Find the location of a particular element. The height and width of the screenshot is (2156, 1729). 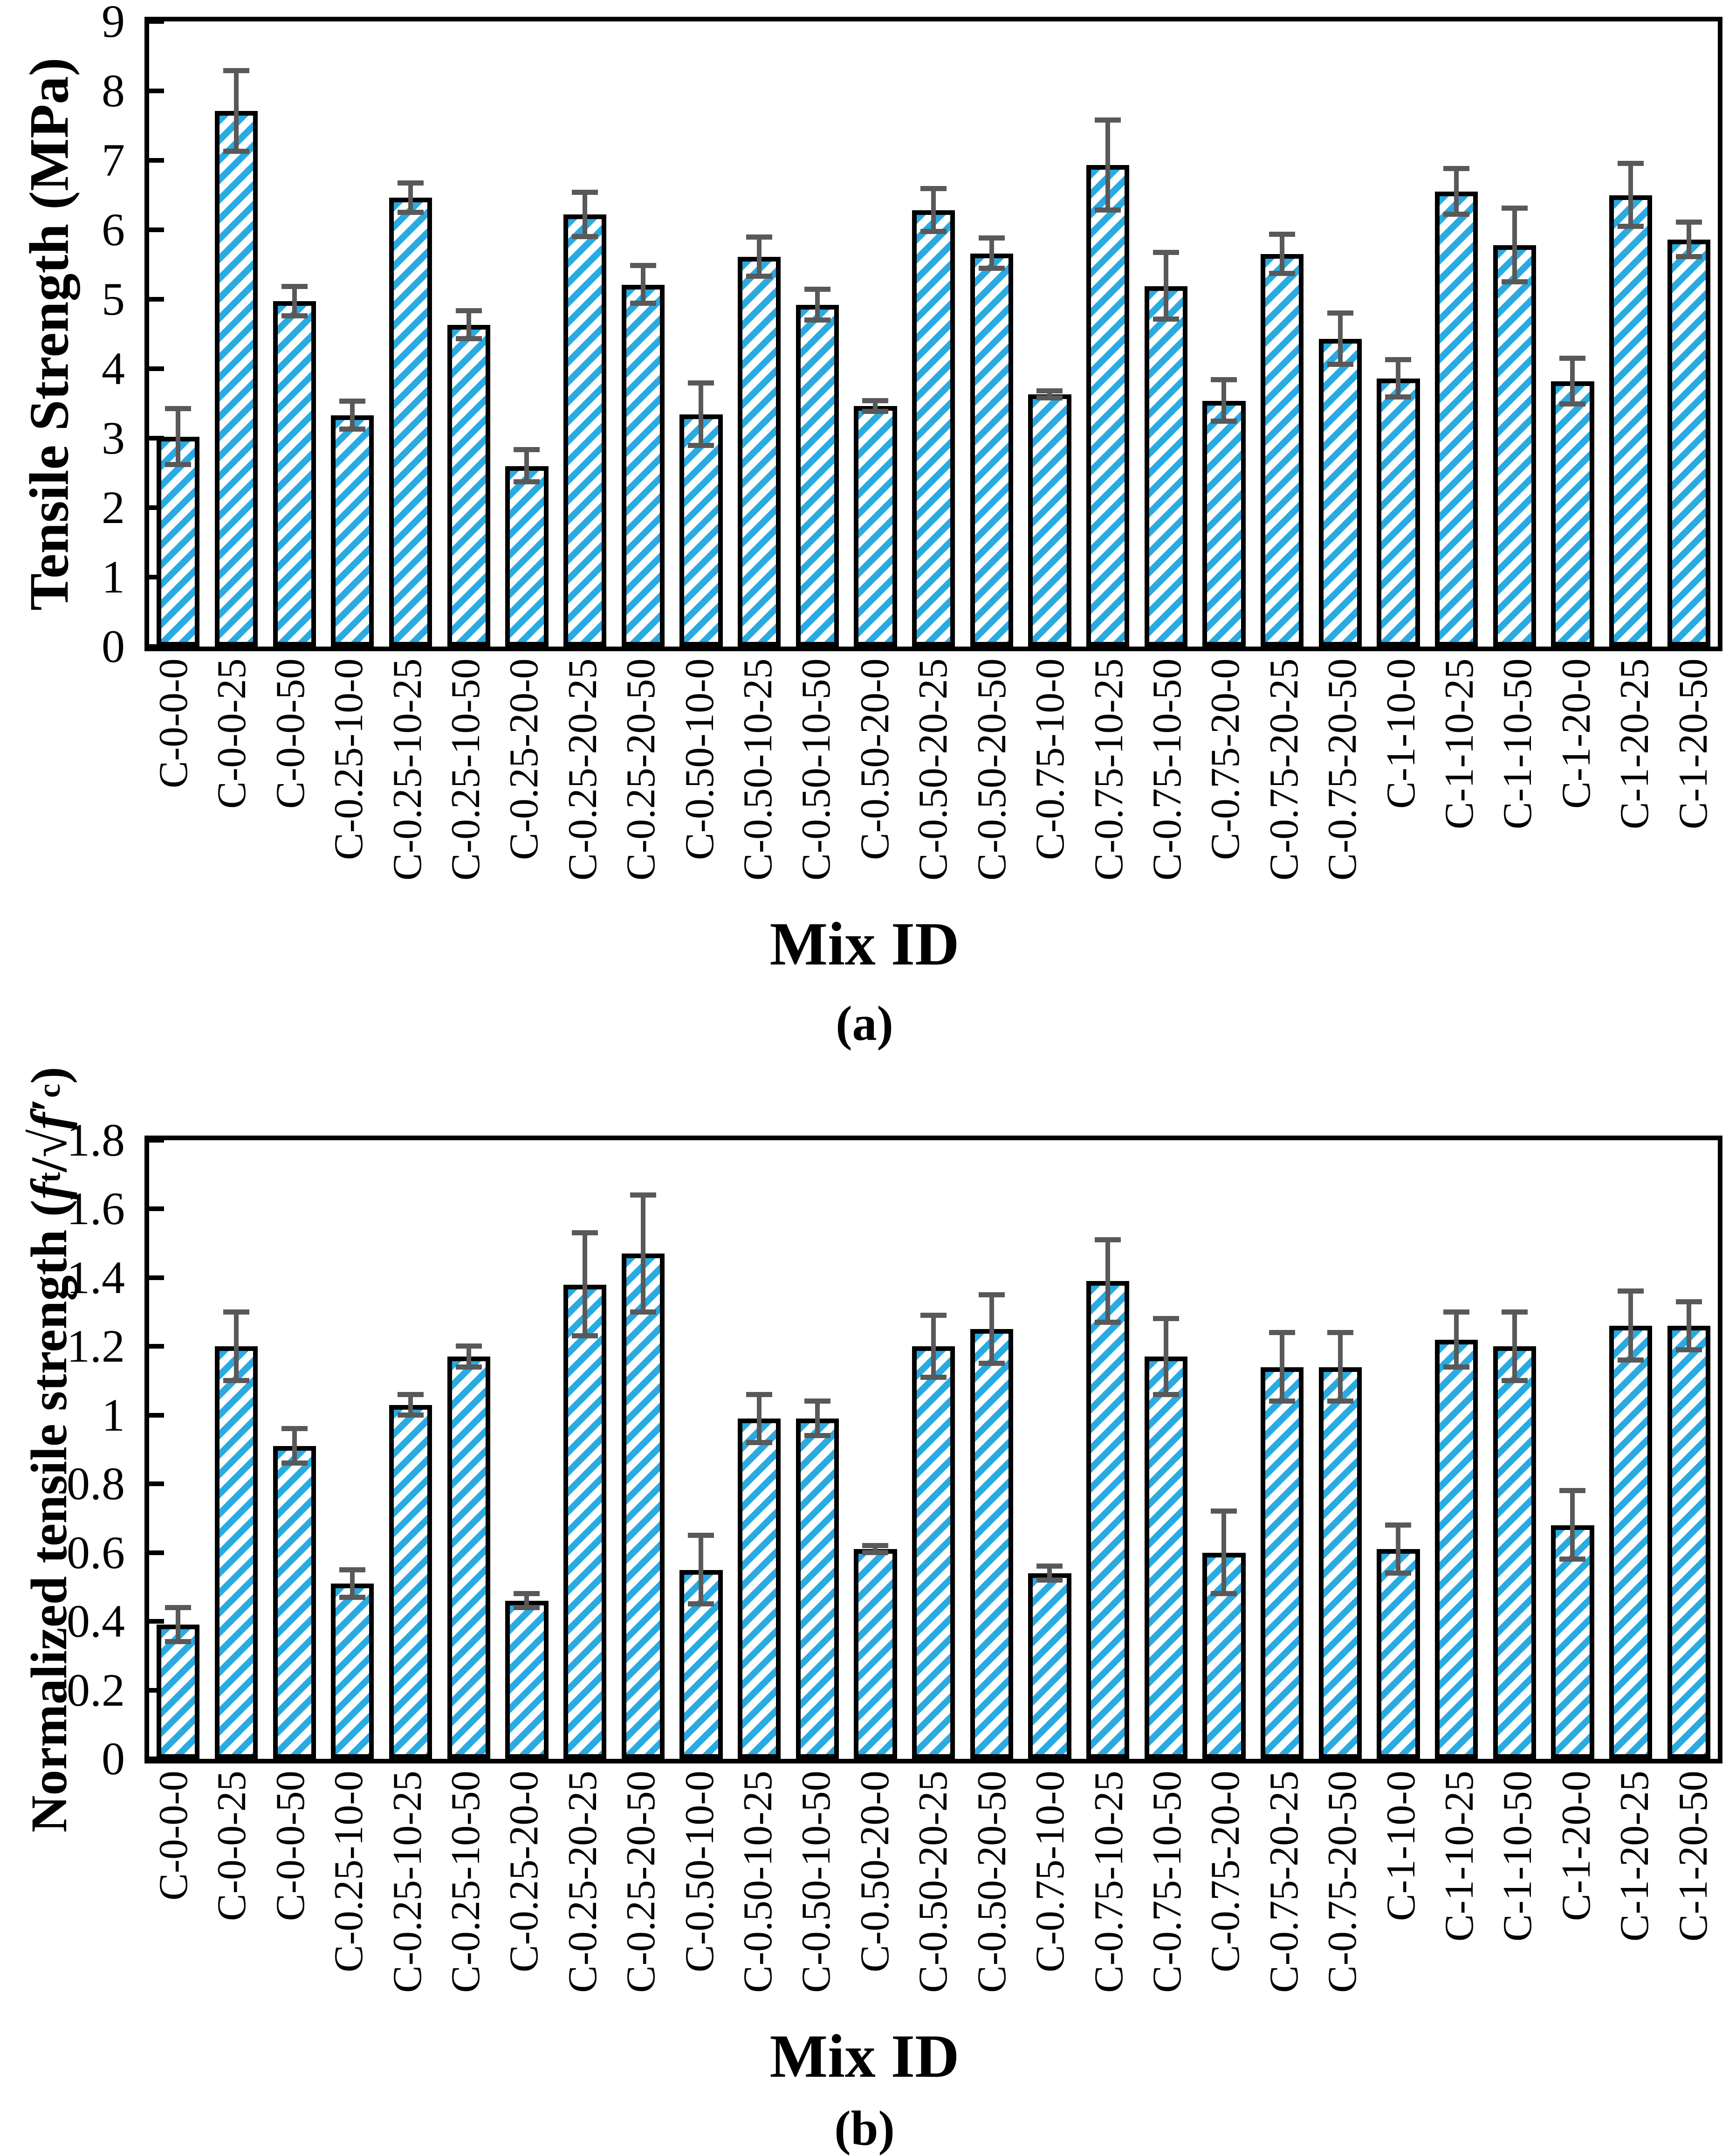

bar-C-0.75-10-50 is located at coordinates (1165, 466).